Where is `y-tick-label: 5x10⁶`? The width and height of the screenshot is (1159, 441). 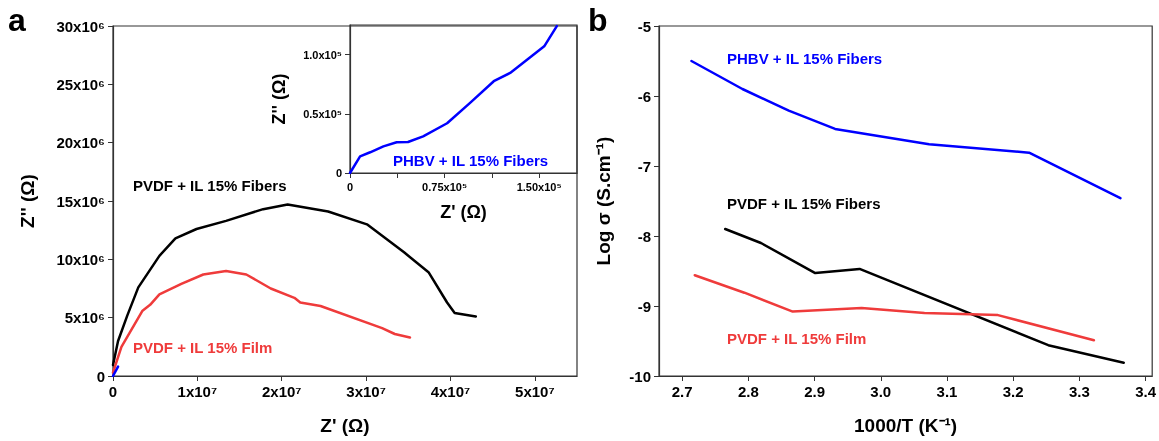 y-tick-label: 5x10⁶ is located at coordinates (84, 318).